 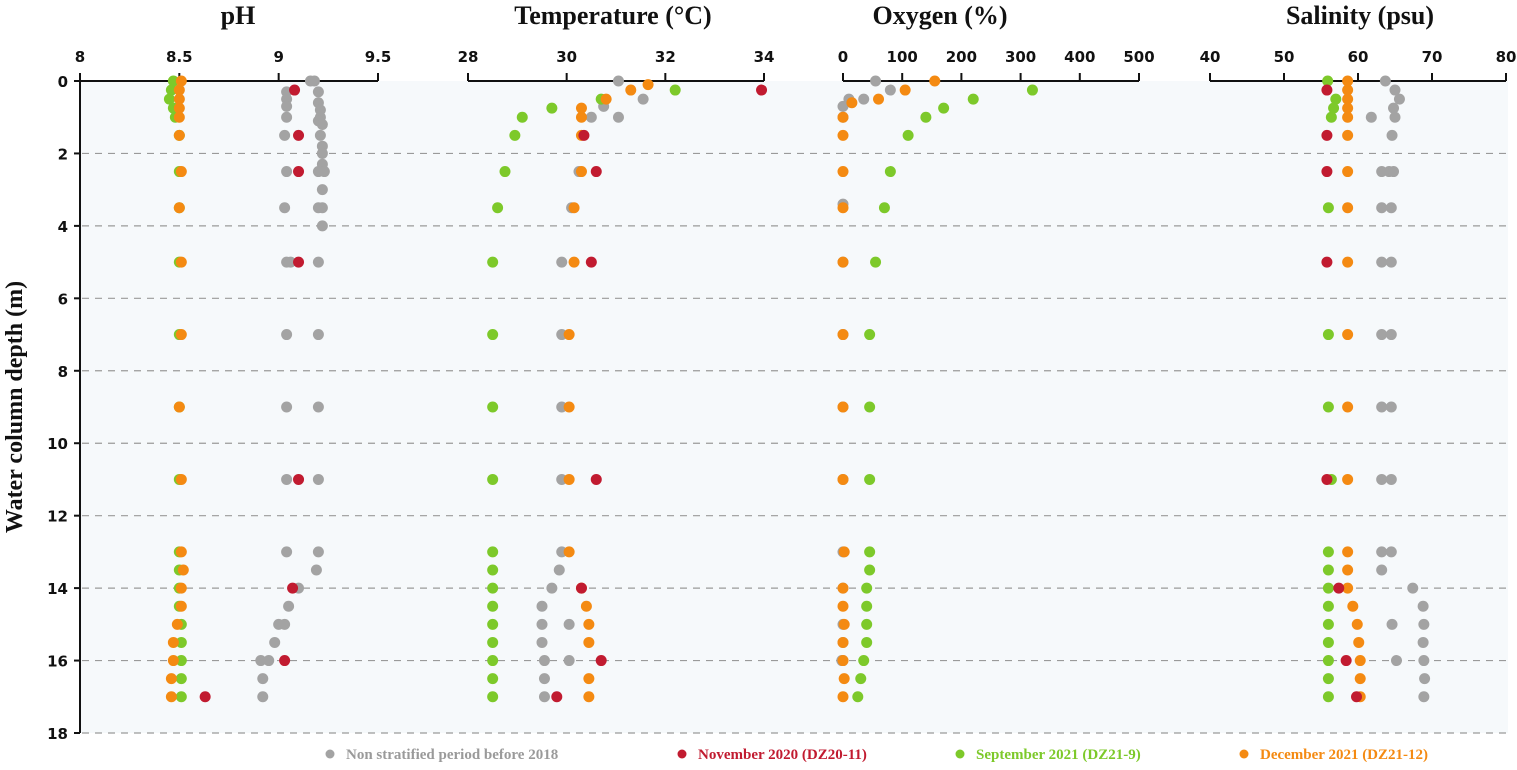 I want to click on x-tick-label: 0, so click(x=843, y=57).